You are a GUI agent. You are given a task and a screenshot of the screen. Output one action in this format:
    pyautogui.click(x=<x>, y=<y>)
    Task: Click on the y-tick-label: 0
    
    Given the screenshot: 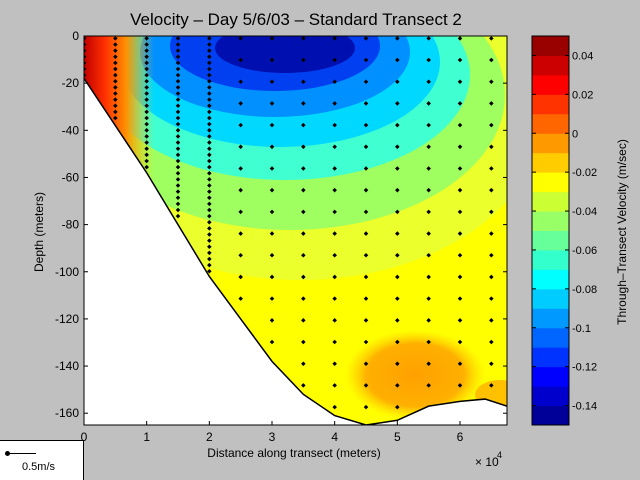 What is the action you would take?
    pyautogui.click(x=75, y=36)
    